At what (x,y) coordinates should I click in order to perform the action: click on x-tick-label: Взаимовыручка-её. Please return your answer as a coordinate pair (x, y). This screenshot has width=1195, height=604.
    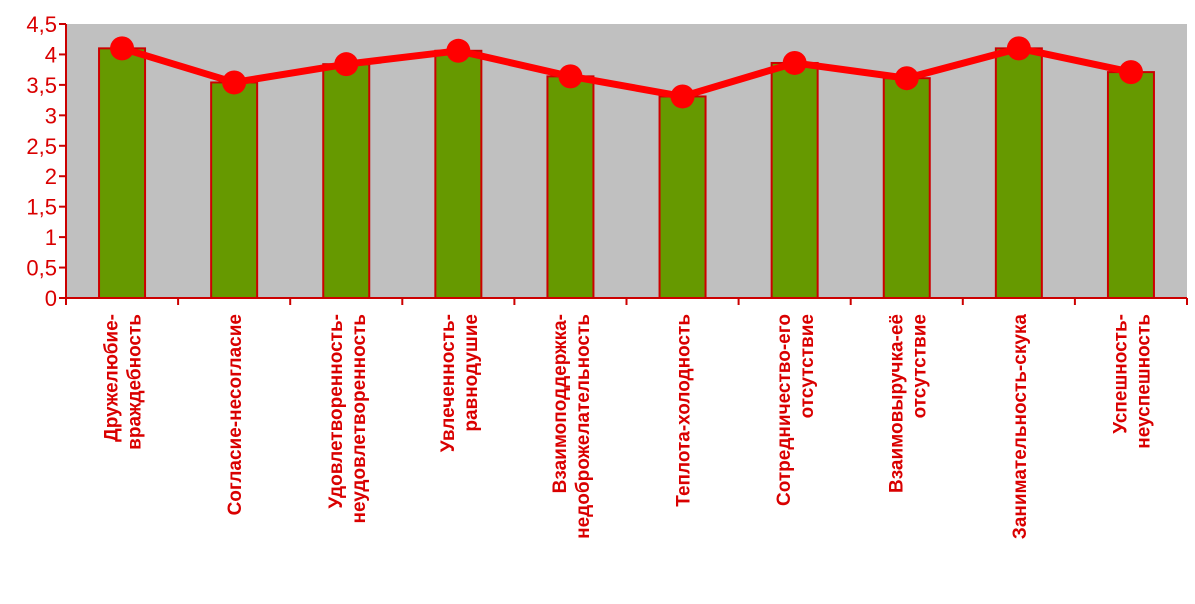
    Looking at the image, I should click on (896, 403).